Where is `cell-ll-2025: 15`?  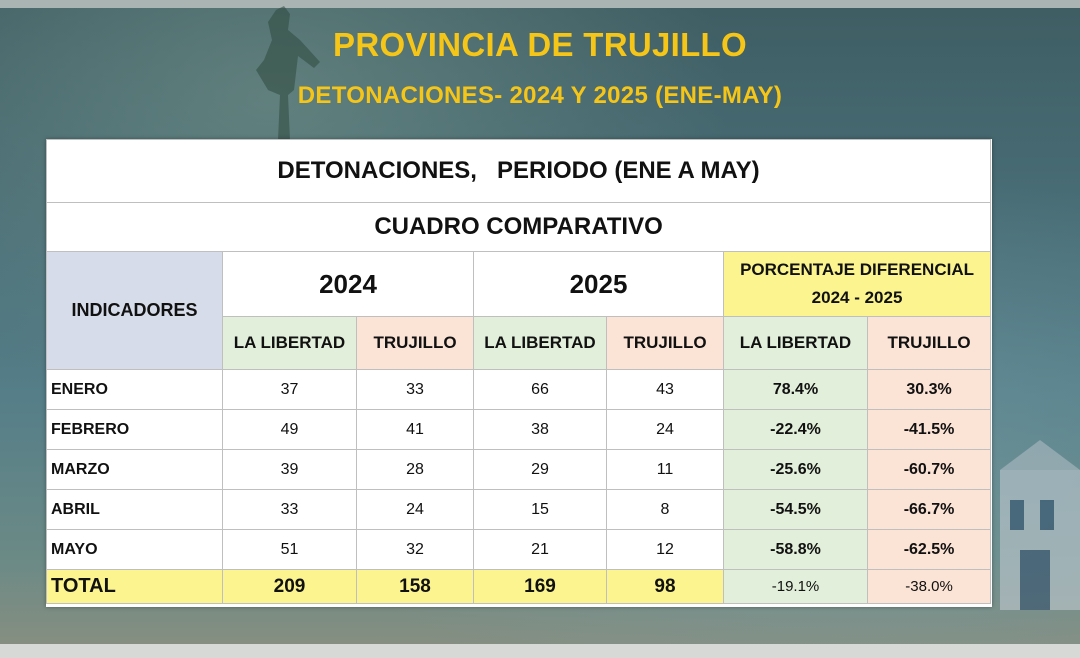
cell-ll-2025: 15 is located at coordinates (540, 509).